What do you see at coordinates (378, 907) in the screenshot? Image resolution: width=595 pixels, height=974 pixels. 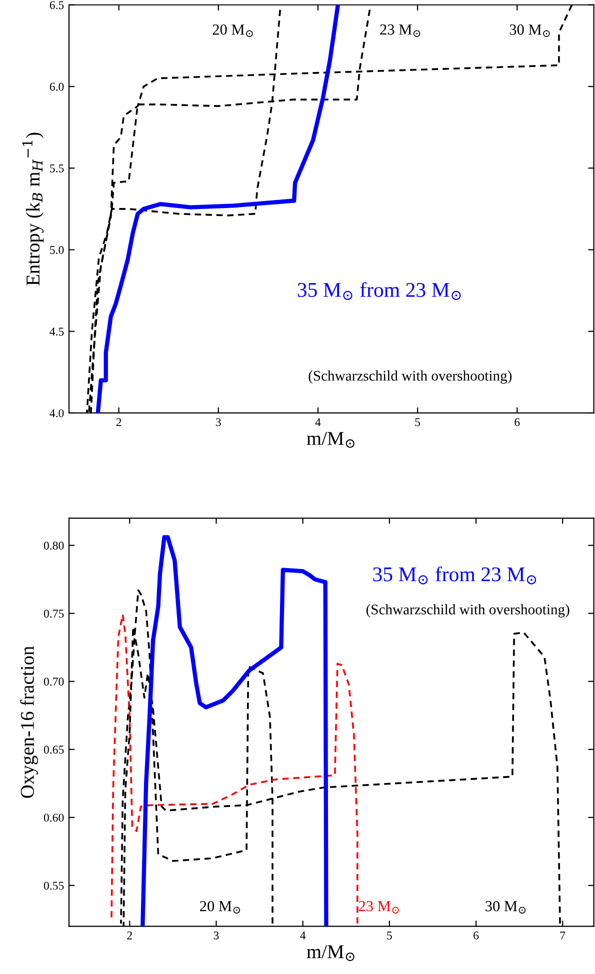 I see `series-label: 23 M$_{⊙}$` at bounding box center [378, 907].